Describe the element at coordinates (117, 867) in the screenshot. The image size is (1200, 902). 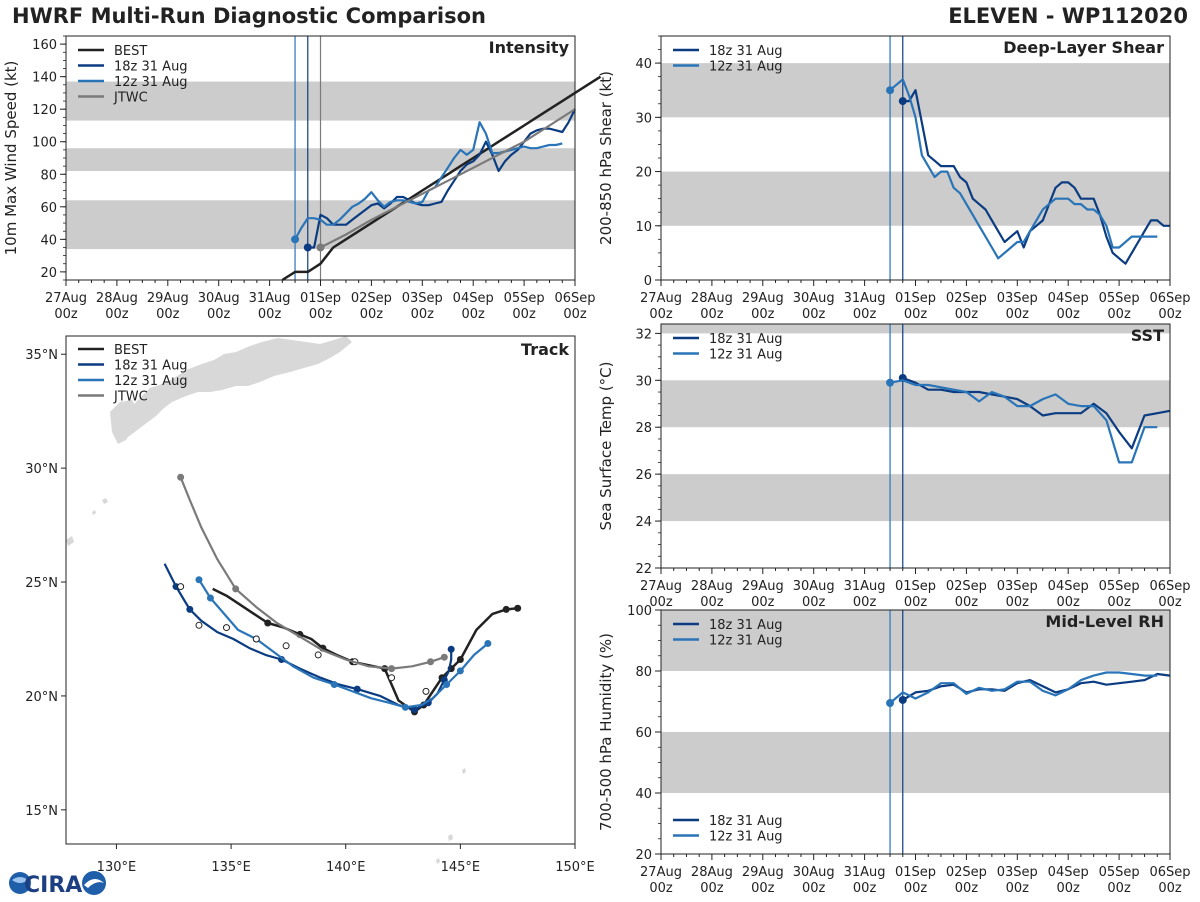
I see `x-tick-label: 130°E` at that location.